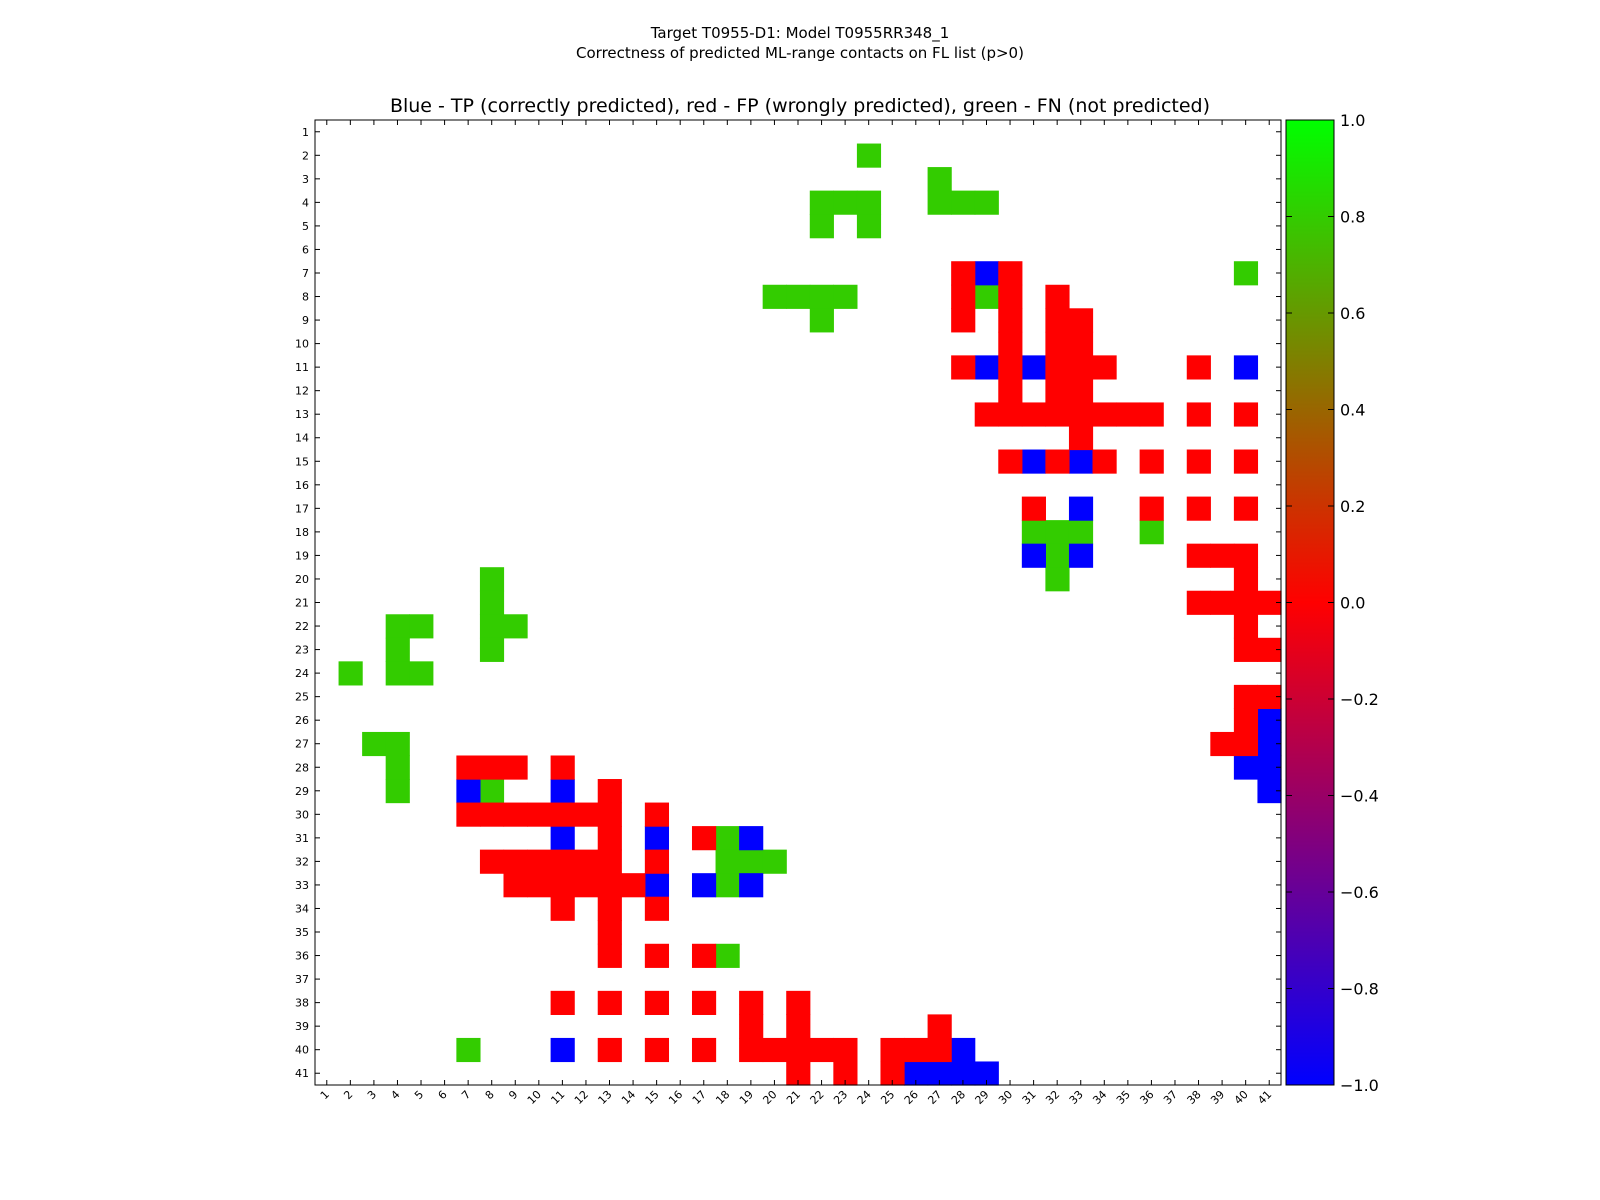 The width and height of the screenshot is (1600, 1200). Describe the element at coordinates (305, 226) in the screenshot. I see `y-tick-label: 5` at that location.